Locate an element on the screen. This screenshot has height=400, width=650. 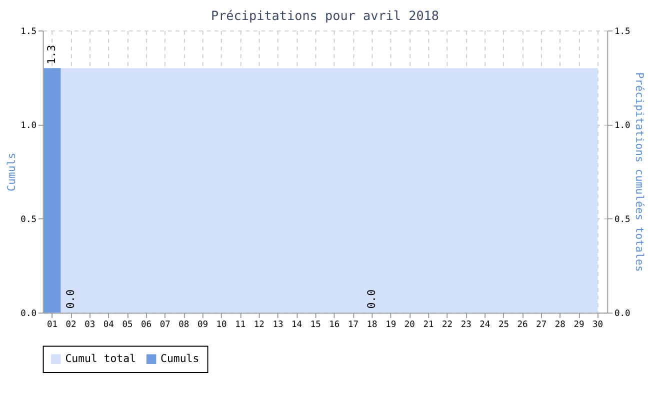
x-tick-label: 01 is located at coordinates (52, 325).